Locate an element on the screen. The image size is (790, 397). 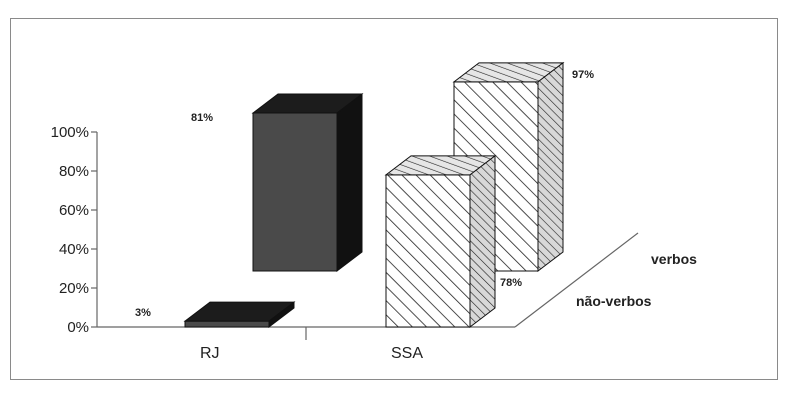
data-label-rj-verbos: 81% is located at coordinates (202, 118).